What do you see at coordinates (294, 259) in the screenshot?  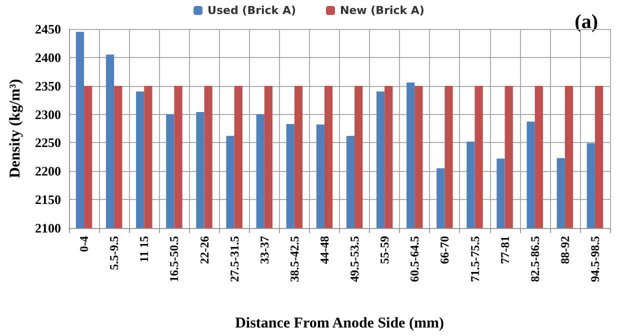 I see `x-tick-label: 38.5-42.5` at bounding box center [294, 259].